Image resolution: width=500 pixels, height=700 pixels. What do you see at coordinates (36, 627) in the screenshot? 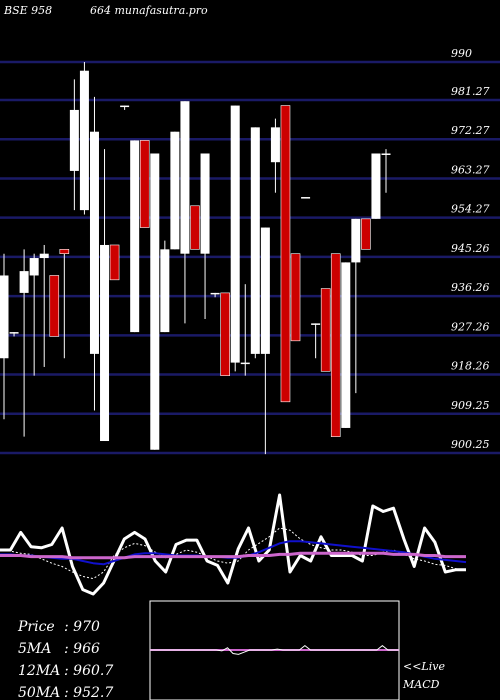
I see `stat-price-label: Price` at bounding box center [36, 627].